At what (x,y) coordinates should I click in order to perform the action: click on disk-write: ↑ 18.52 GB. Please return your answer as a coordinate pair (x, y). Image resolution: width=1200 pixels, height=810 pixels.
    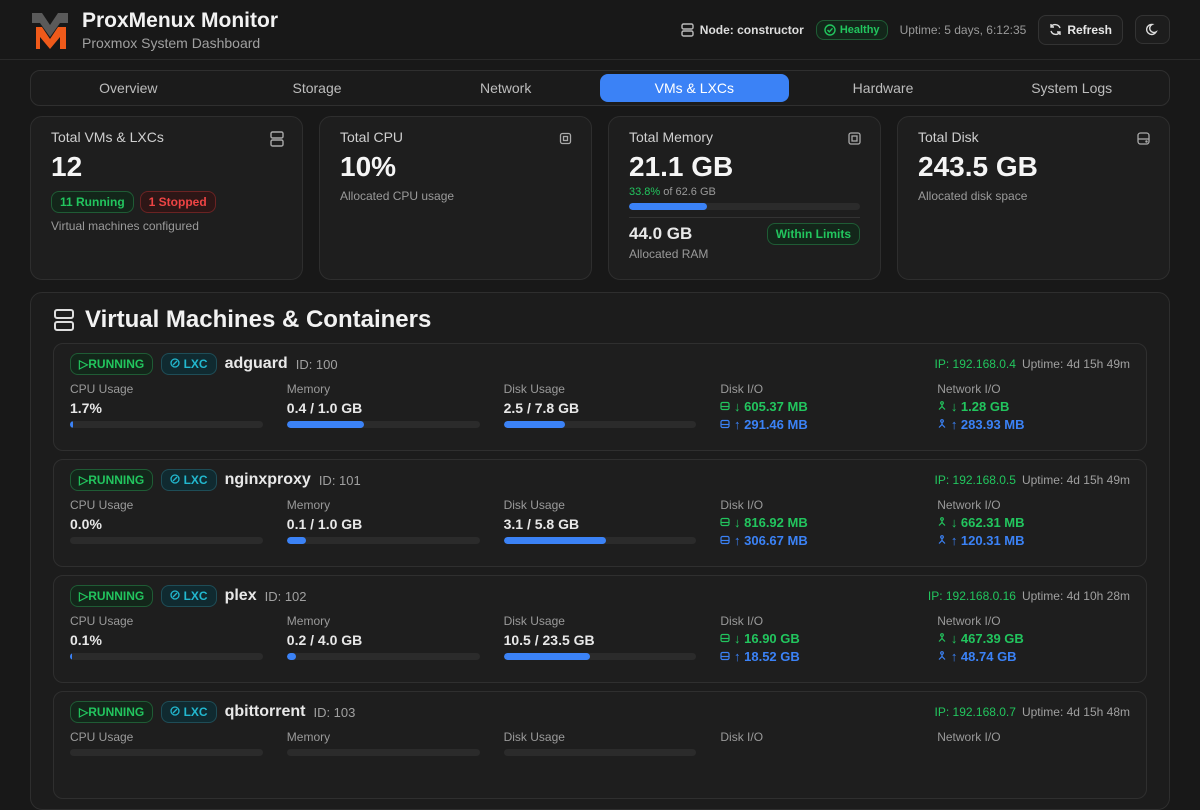
    Looking at the image, I should click on (816, 656).